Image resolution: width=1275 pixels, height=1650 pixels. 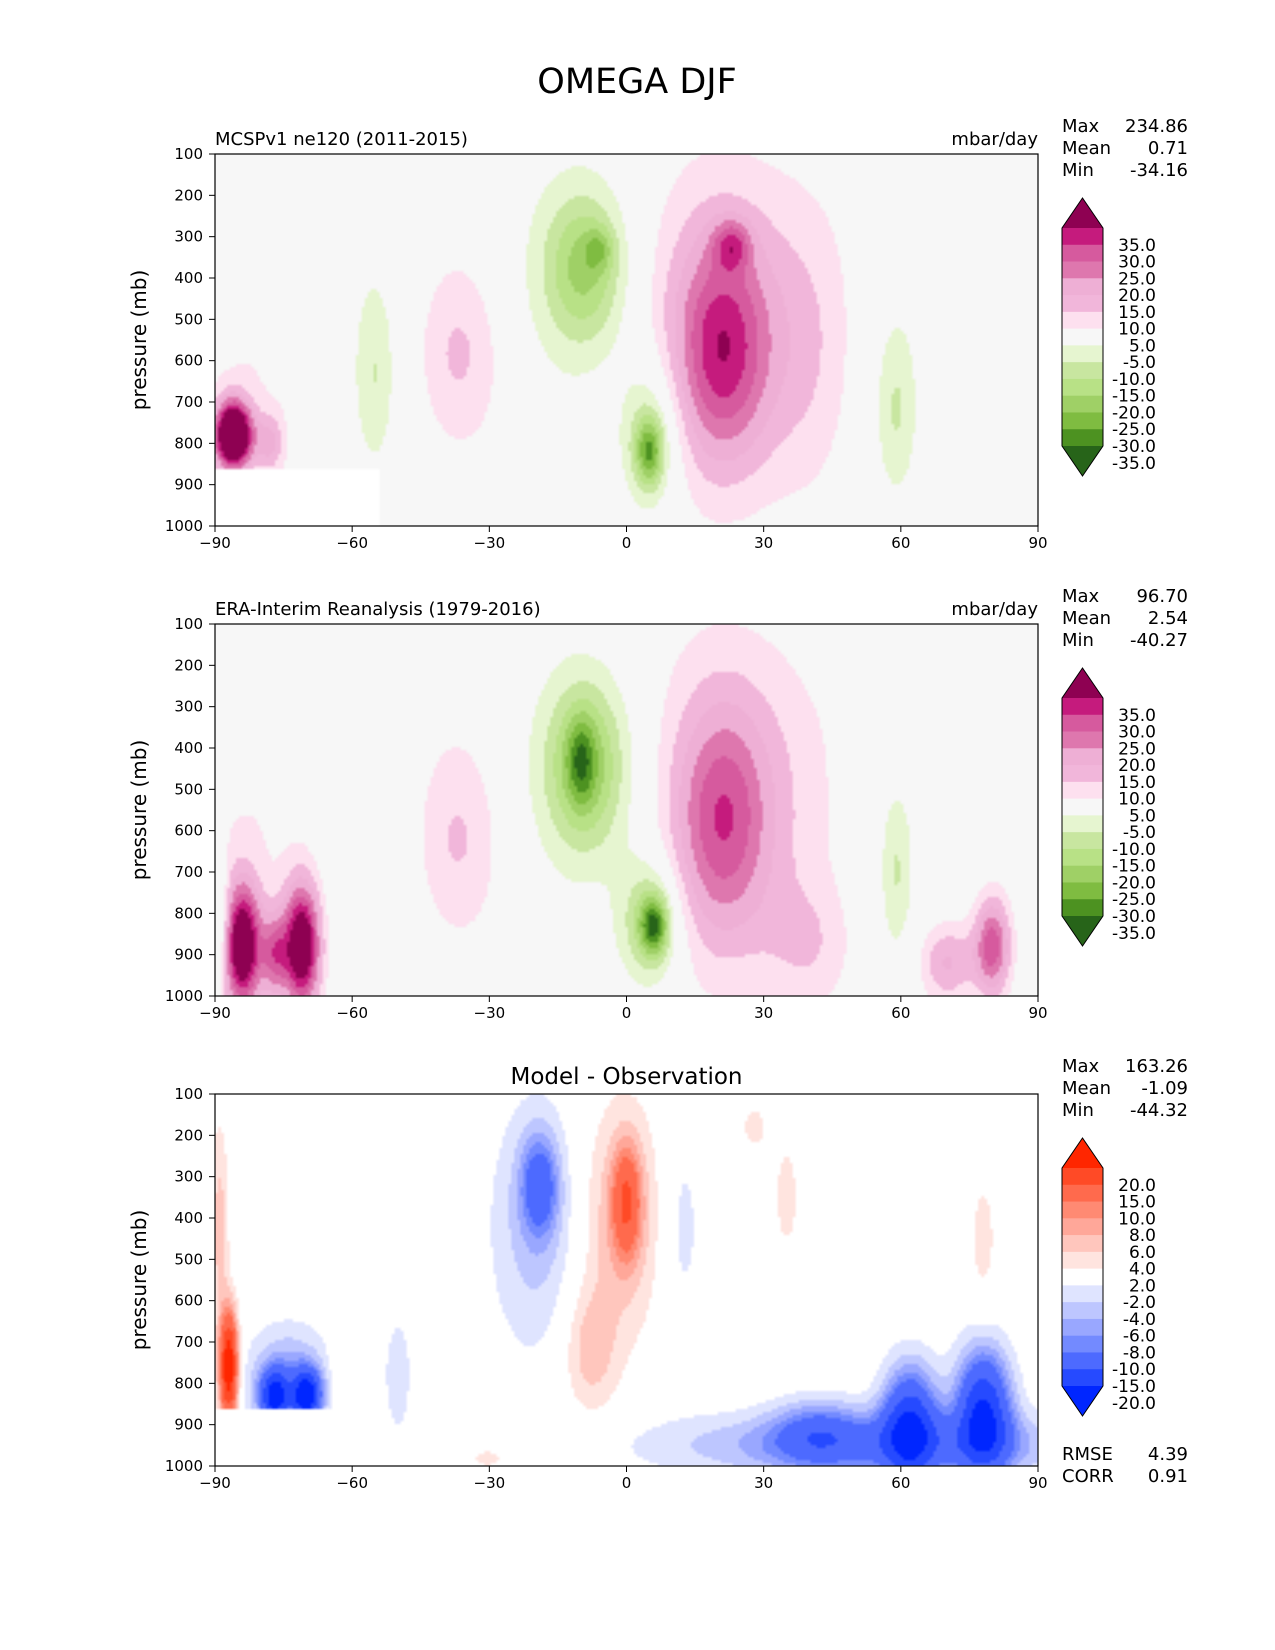 What do you see at coordinates (1137, 246) in the screenshot?
I see `colorbar-tick-label: 35.0` at bounding box center [1137, 246].